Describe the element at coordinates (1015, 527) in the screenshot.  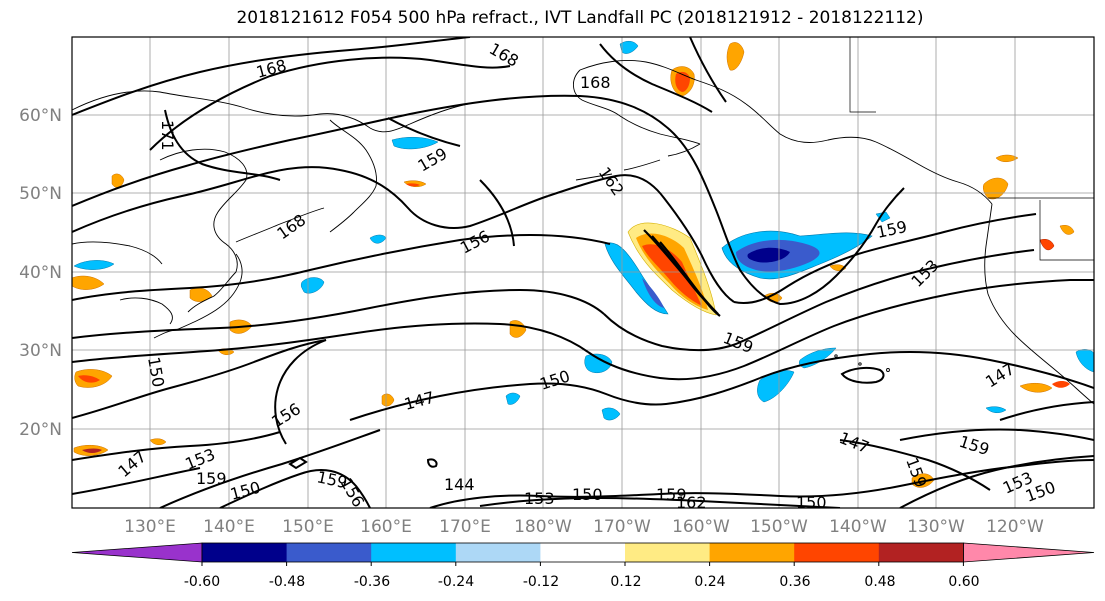
I see `lon-label: 120°W` at that location.